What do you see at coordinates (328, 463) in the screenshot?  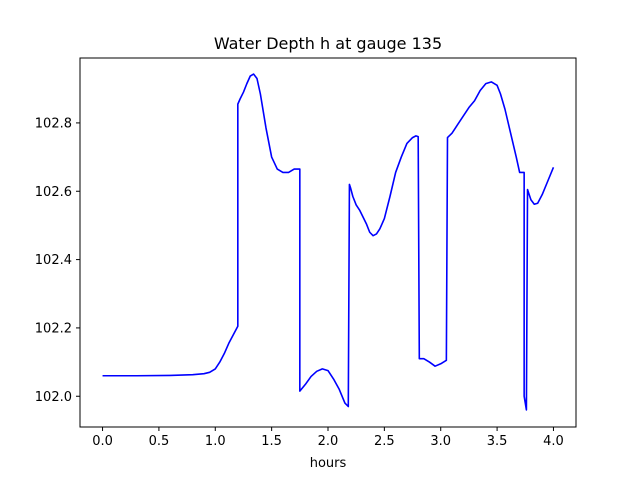 I see `x-axis-label: hours` at bounding box center [328, 463].